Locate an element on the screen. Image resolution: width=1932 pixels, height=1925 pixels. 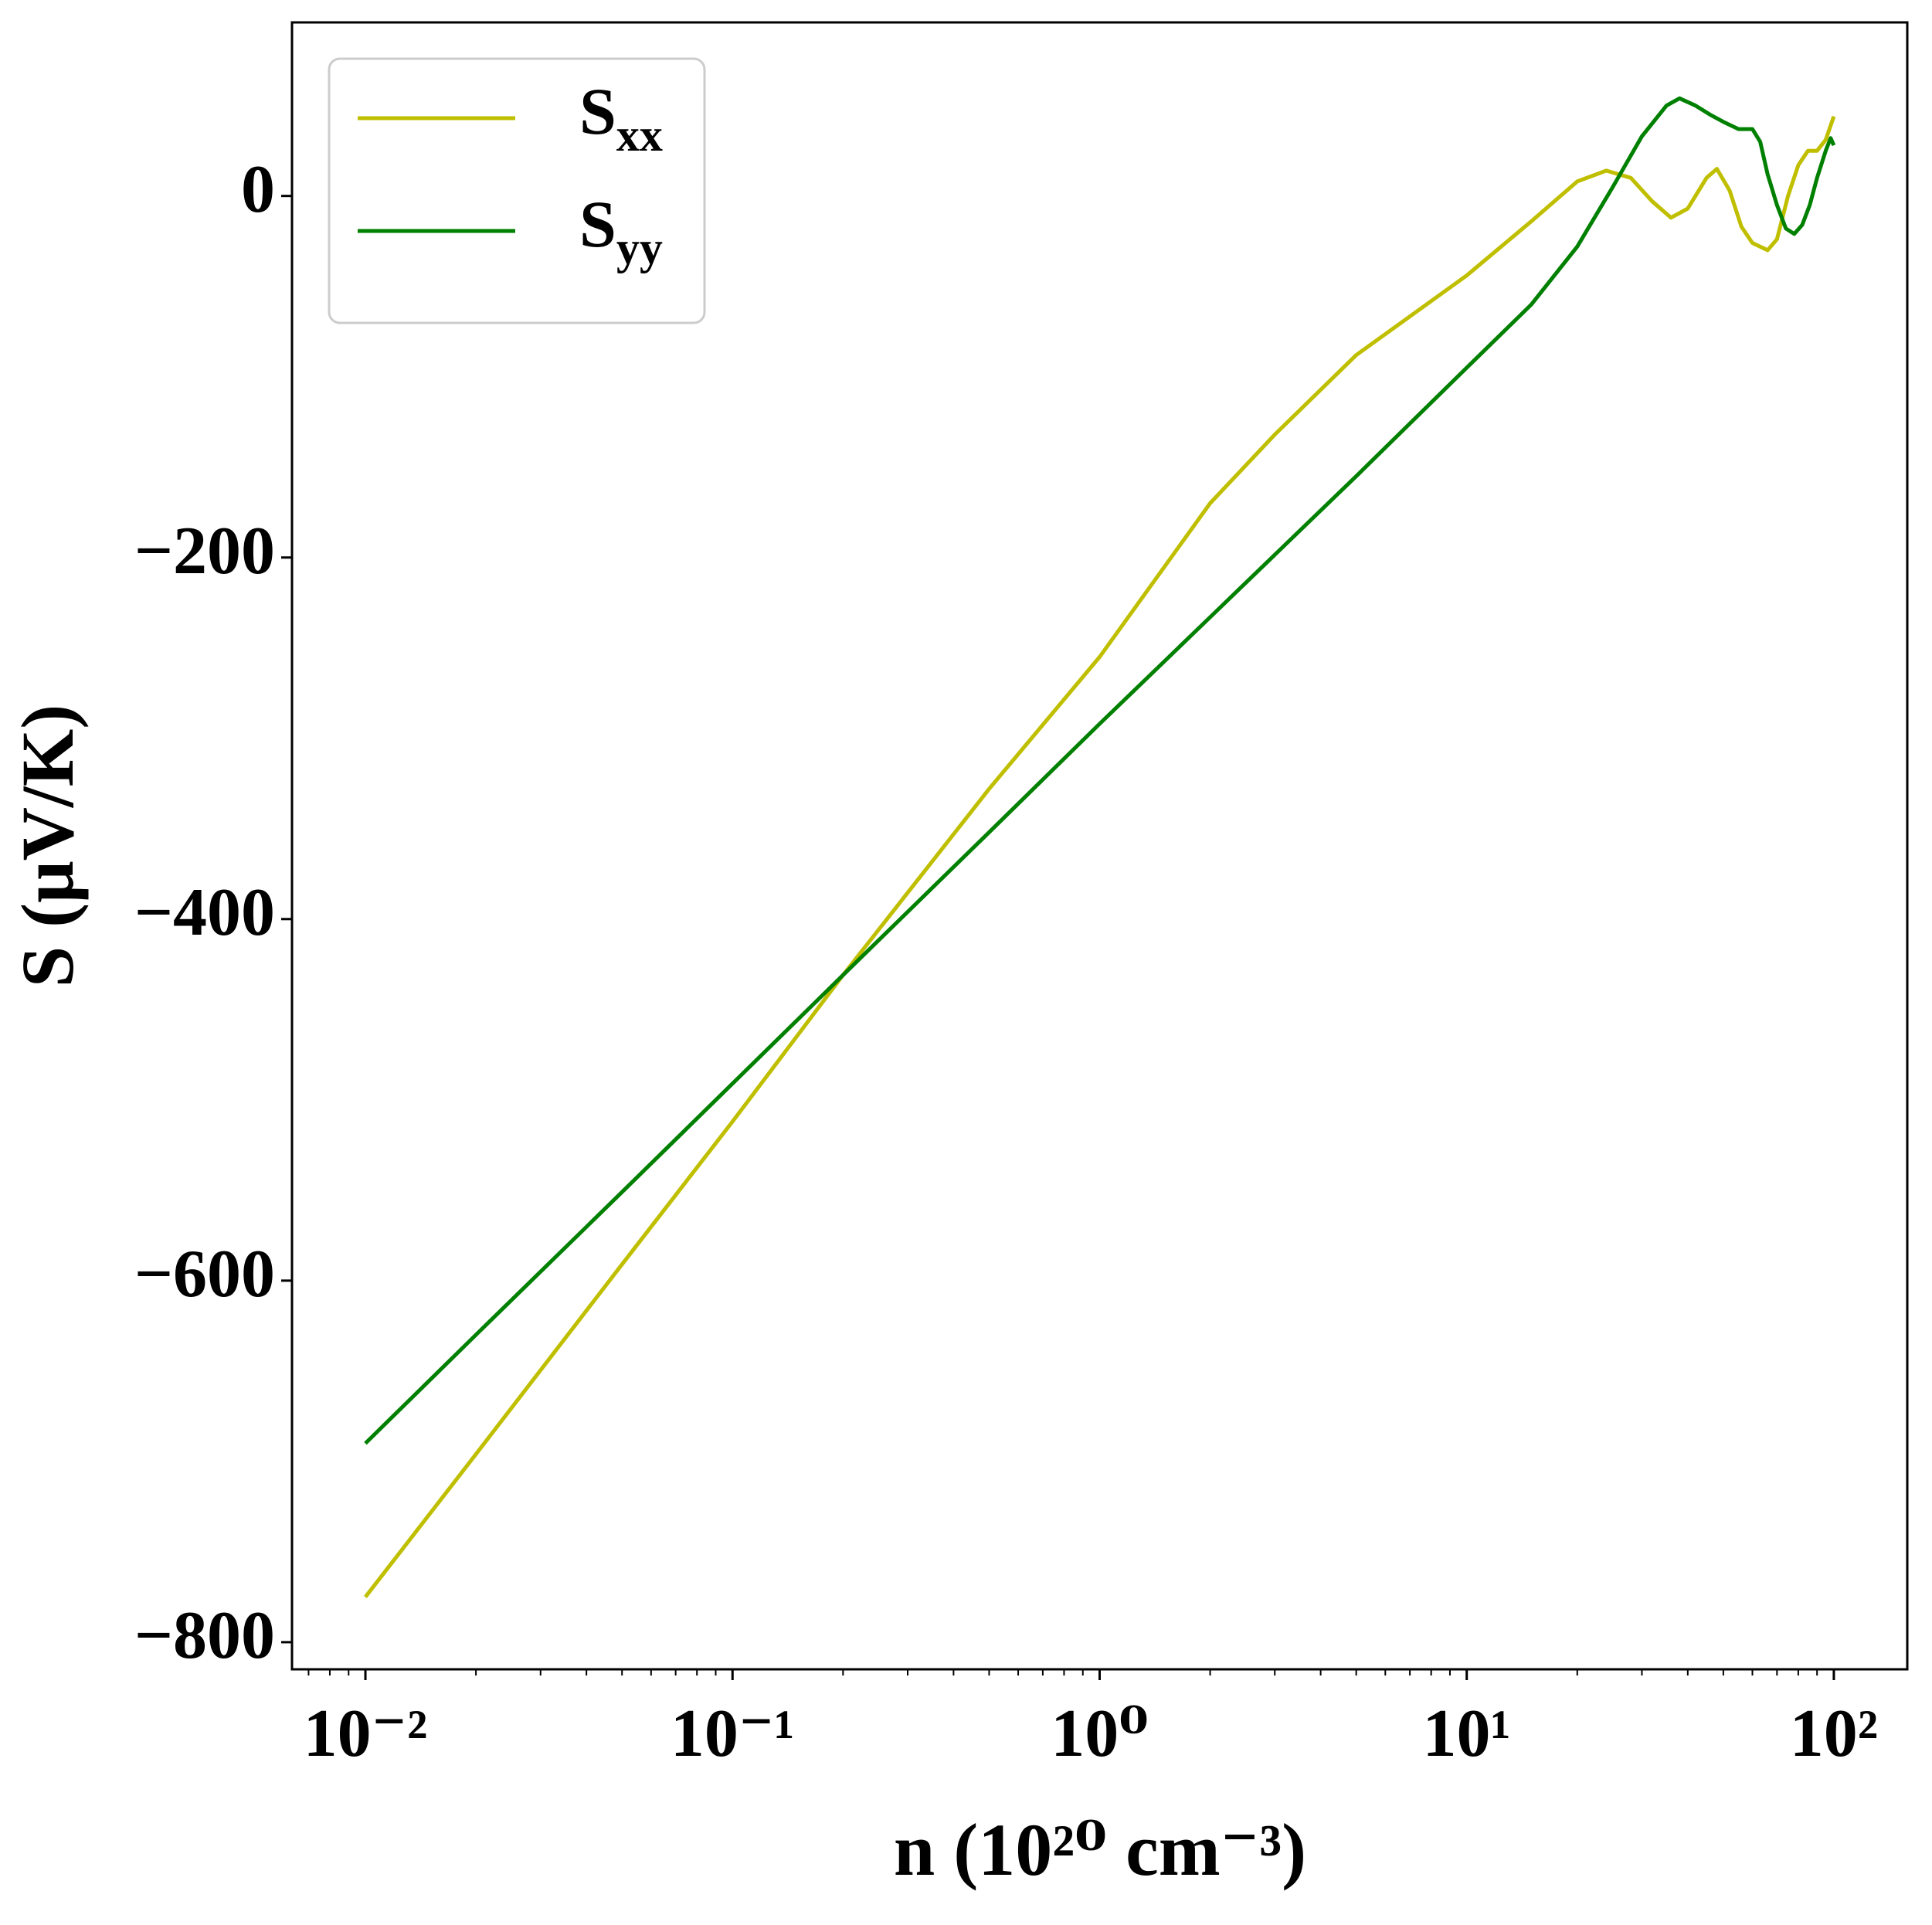
legend-box is located at coordinates (517, 190).